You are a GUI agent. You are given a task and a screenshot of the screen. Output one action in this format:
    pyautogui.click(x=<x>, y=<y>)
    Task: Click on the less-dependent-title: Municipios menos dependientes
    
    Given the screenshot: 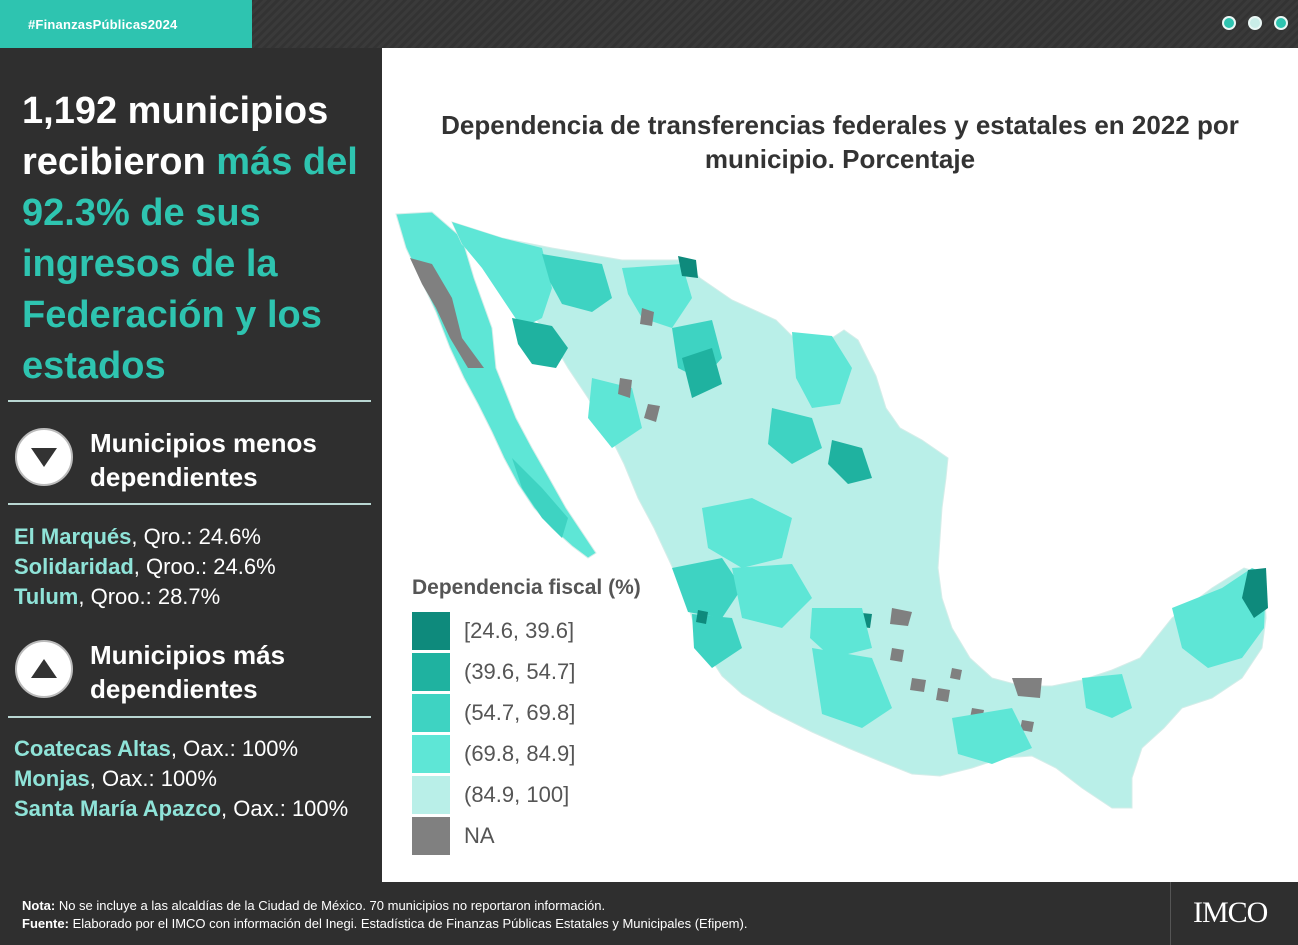 What is the action you would take?
    pyautogui.click(x=203, y=460)
    